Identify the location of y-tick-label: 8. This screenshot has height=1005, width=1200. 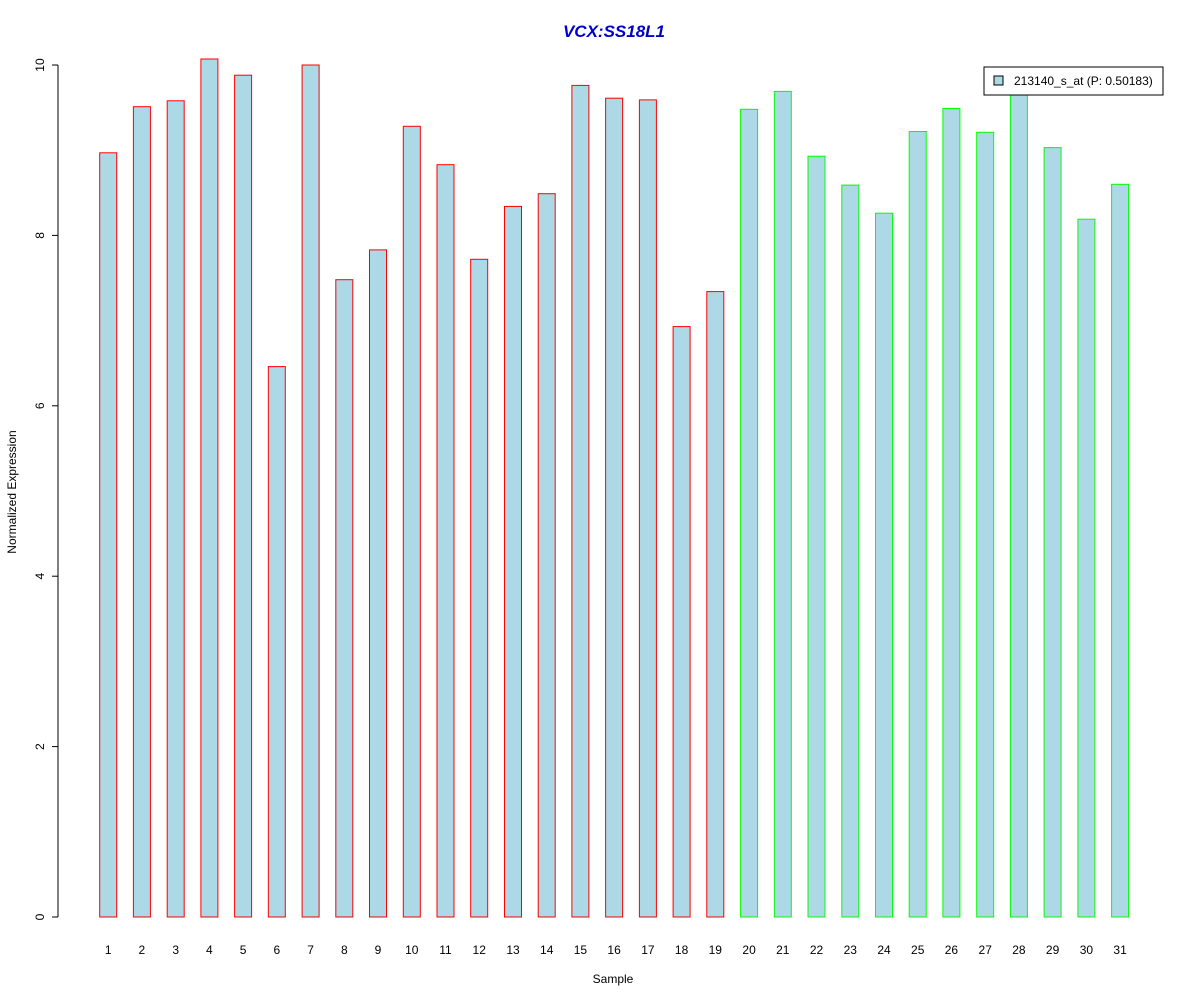
(40, 235).